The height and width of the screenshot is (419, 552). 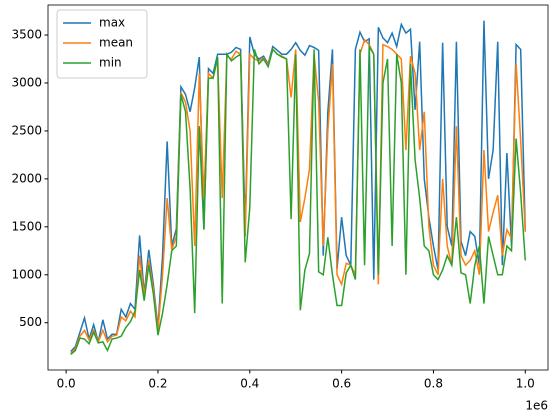 What do you see at coordinates (26, 226) in the screenshot?
I see `y-tick-label: 1500` at bounding box center [26, 226].